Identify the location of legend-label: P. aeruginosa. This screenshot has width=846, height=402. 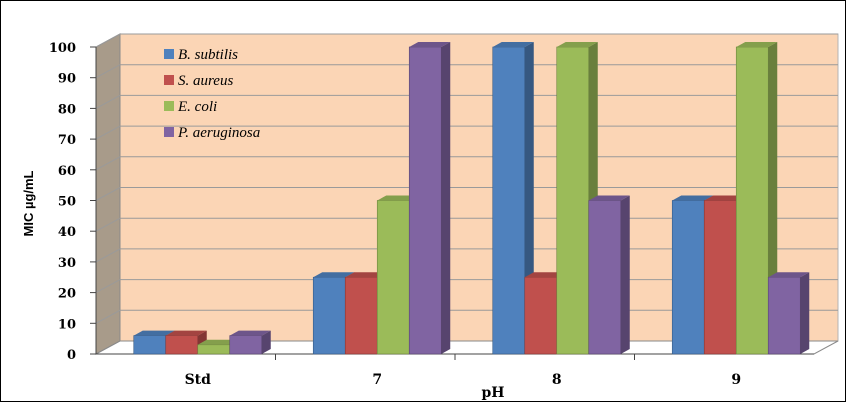
(218, 133).